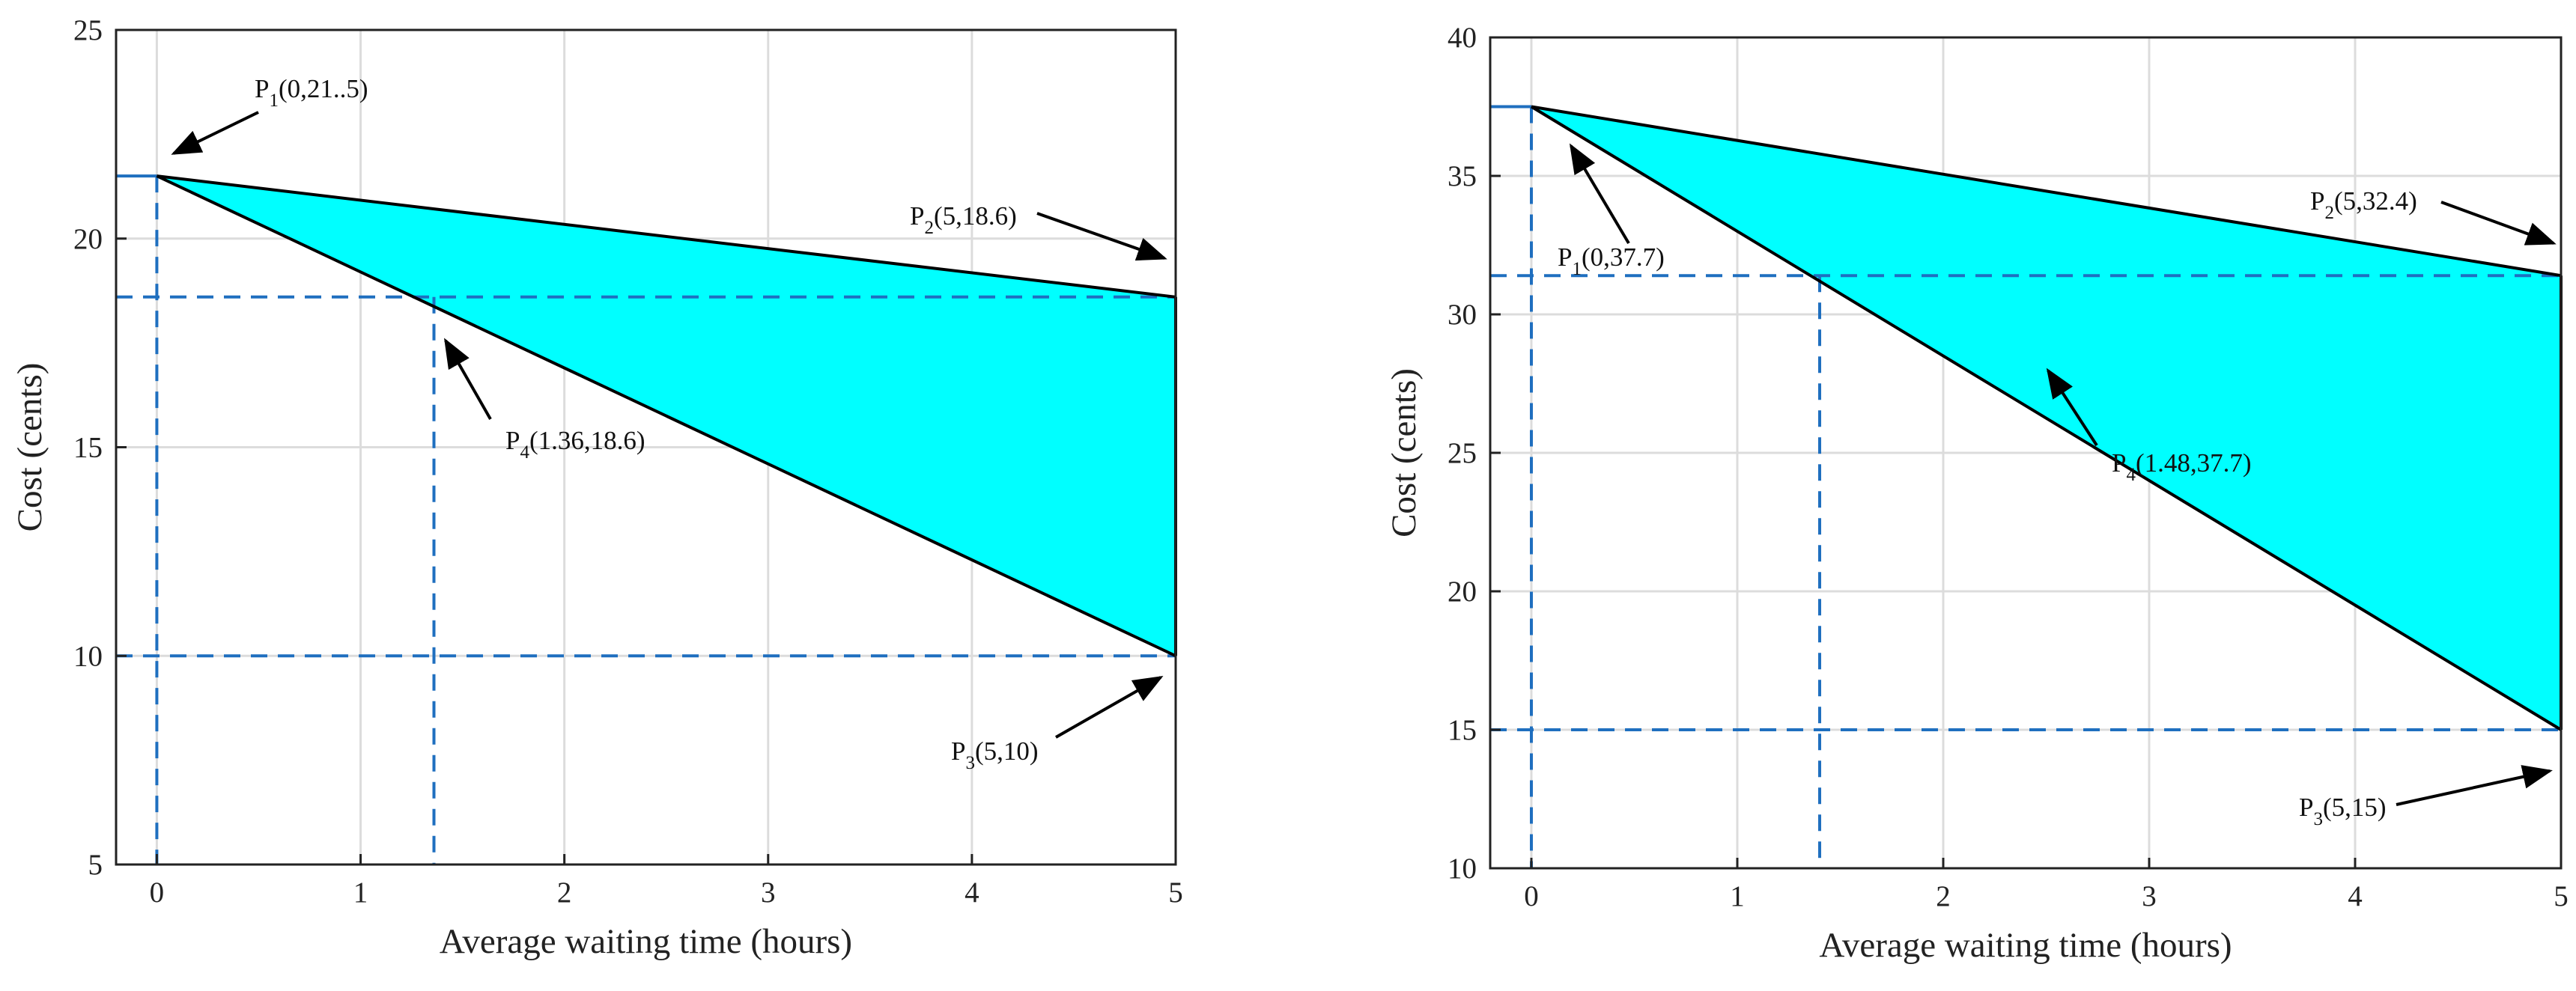  Describe the element at coordinates (95, 865) in the screenshot. I see `y-tick-label: 5` at that location.